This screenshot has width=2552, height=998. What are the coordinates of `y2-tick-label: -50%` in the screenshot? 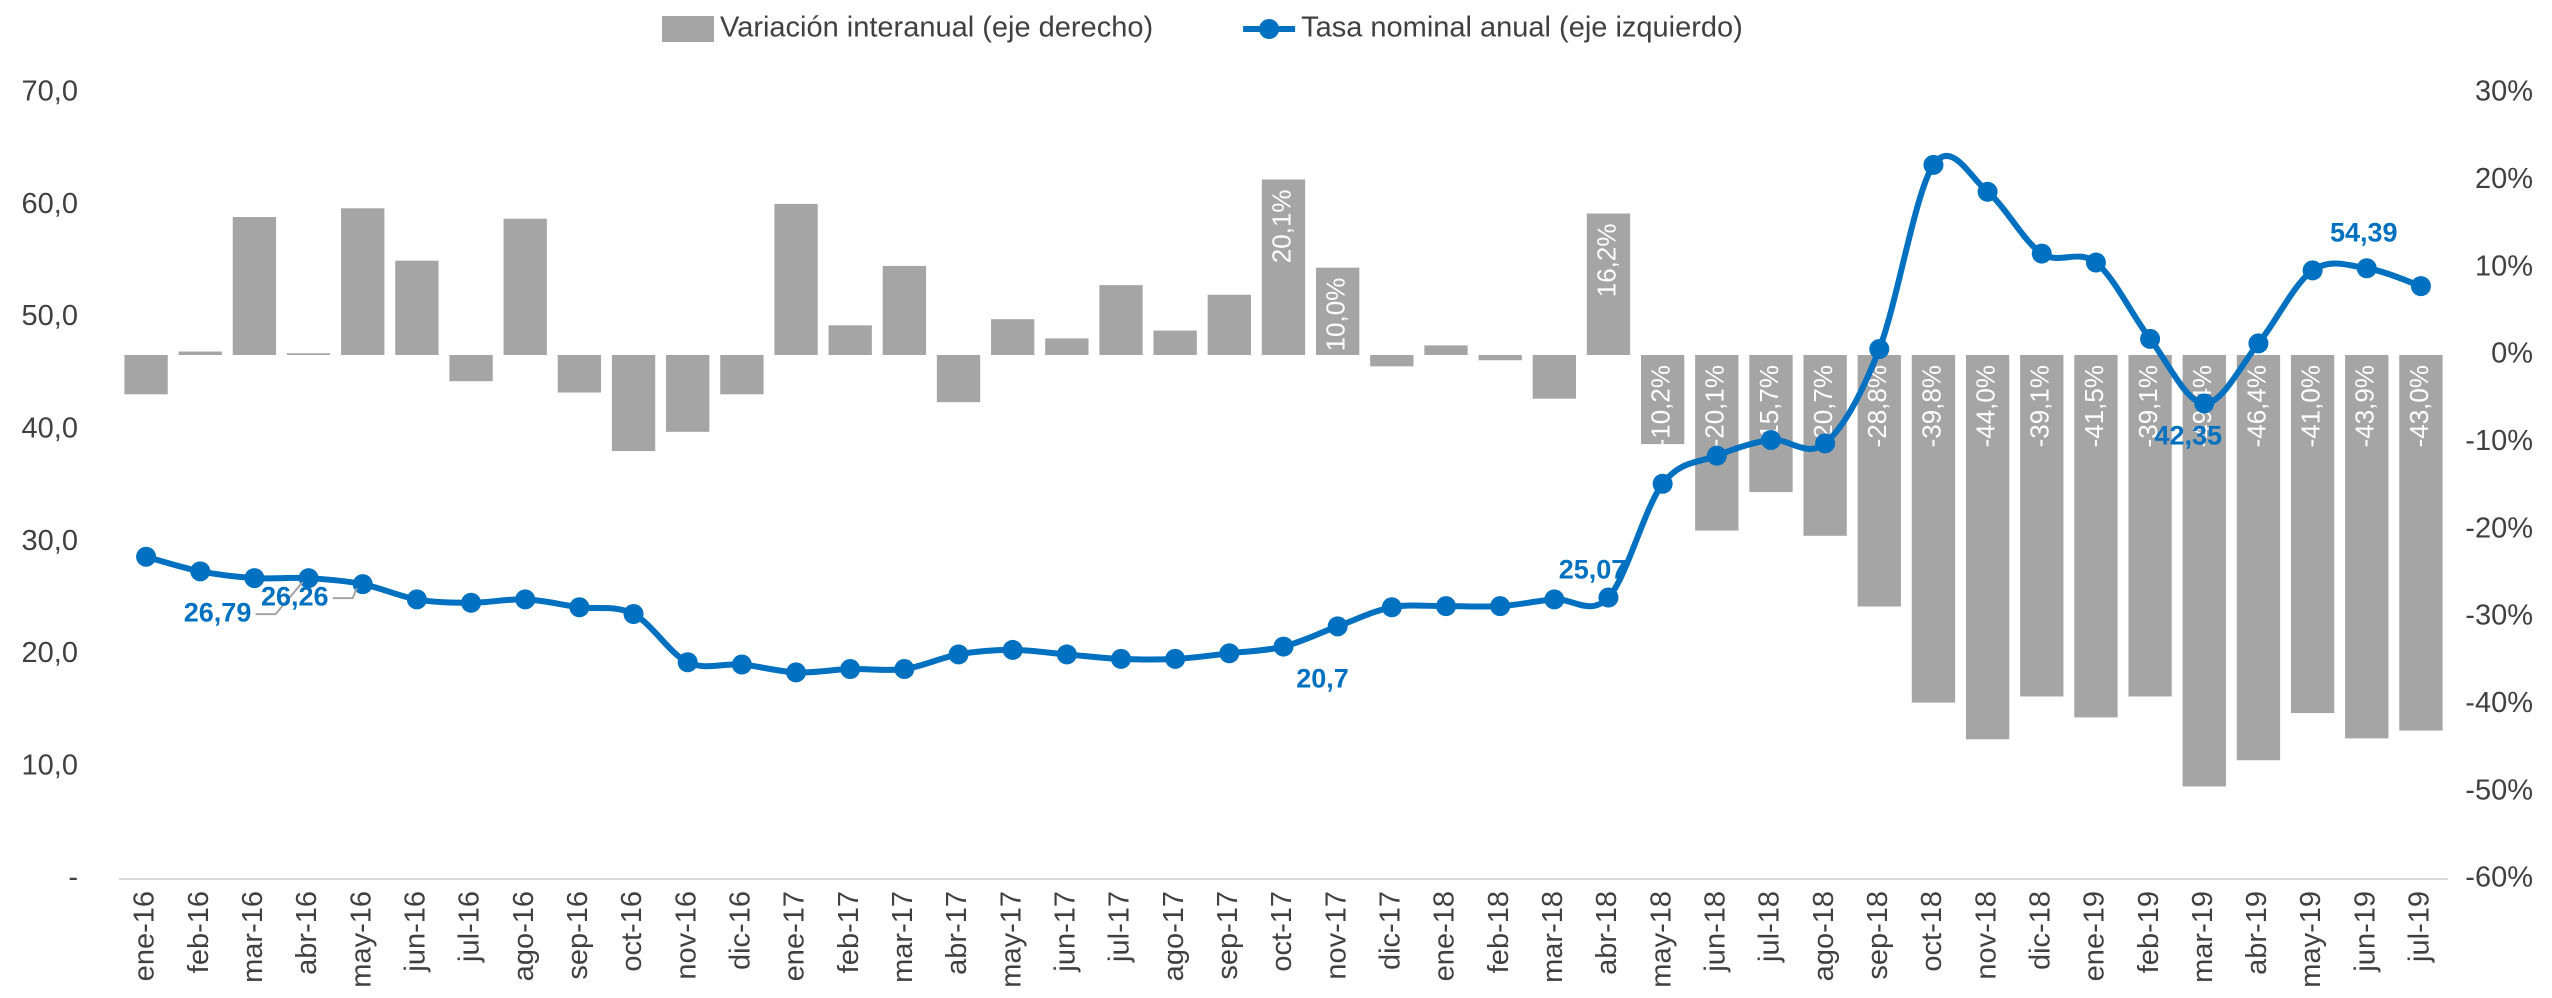 It's located at (2499, 790).